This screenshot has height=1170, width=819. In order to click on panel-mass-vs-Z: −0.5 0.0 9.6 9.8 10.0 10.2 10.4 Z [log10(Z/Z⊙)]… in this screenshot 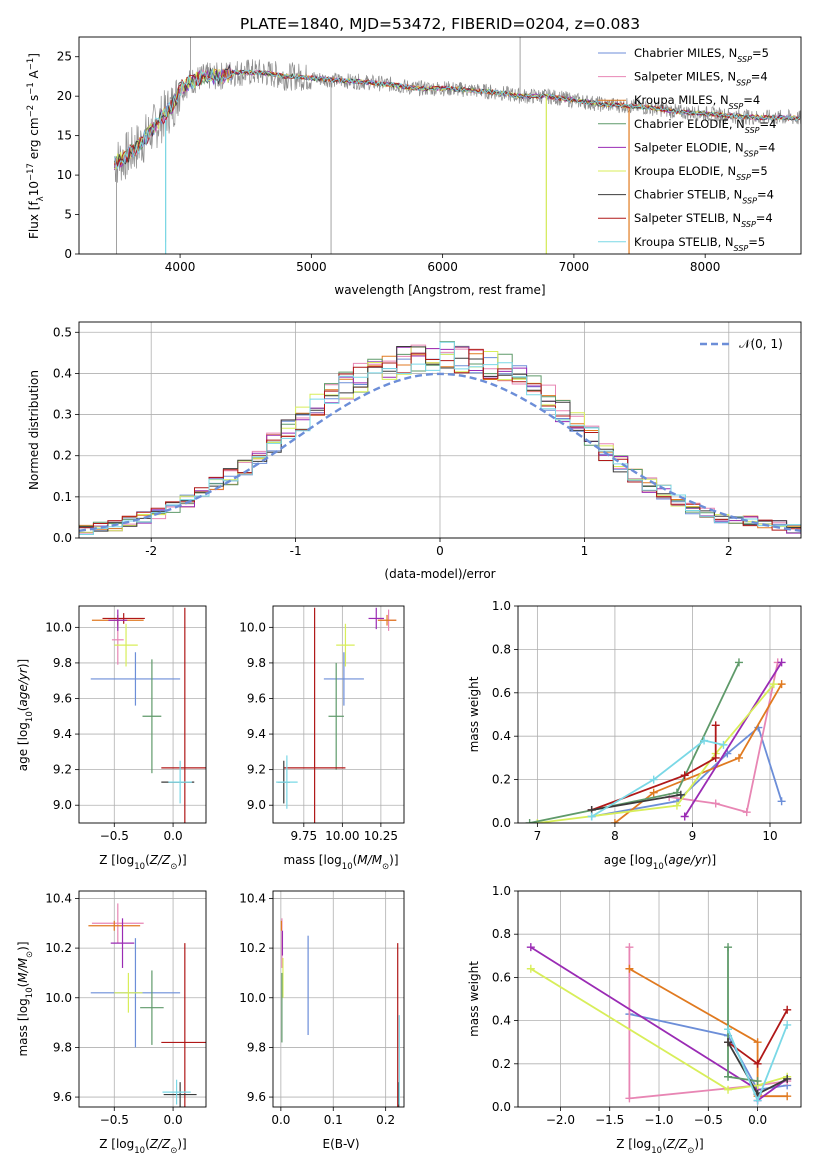, I will do `click(111, 1023)`.